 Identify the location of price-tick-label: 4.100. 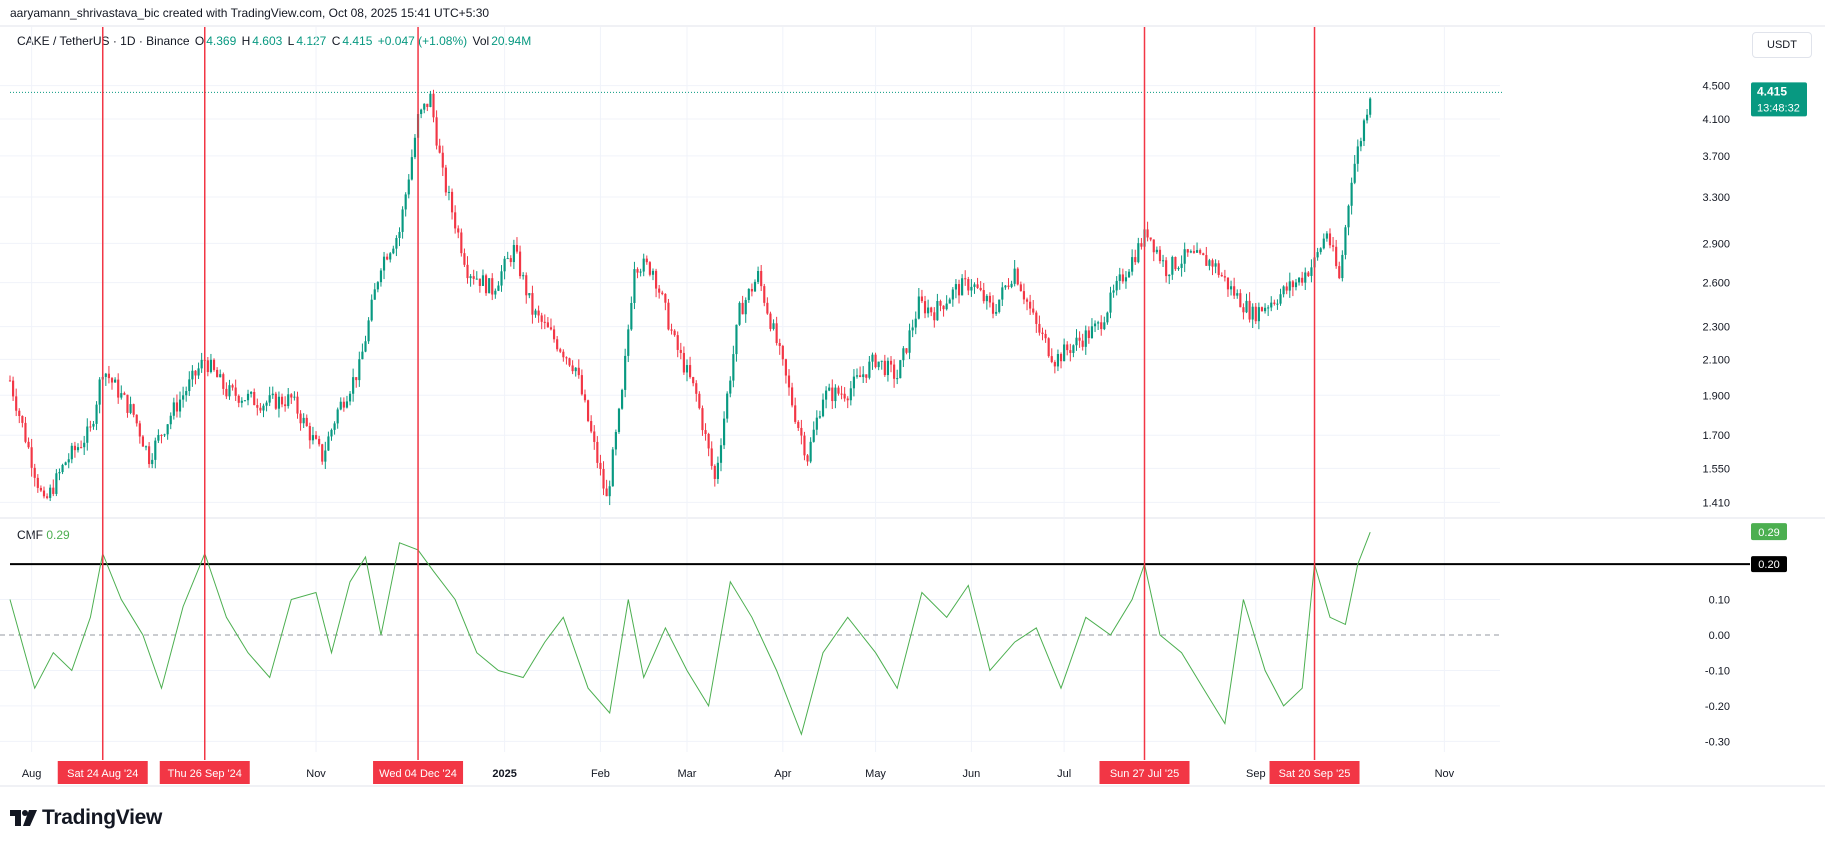
(1716, 120).